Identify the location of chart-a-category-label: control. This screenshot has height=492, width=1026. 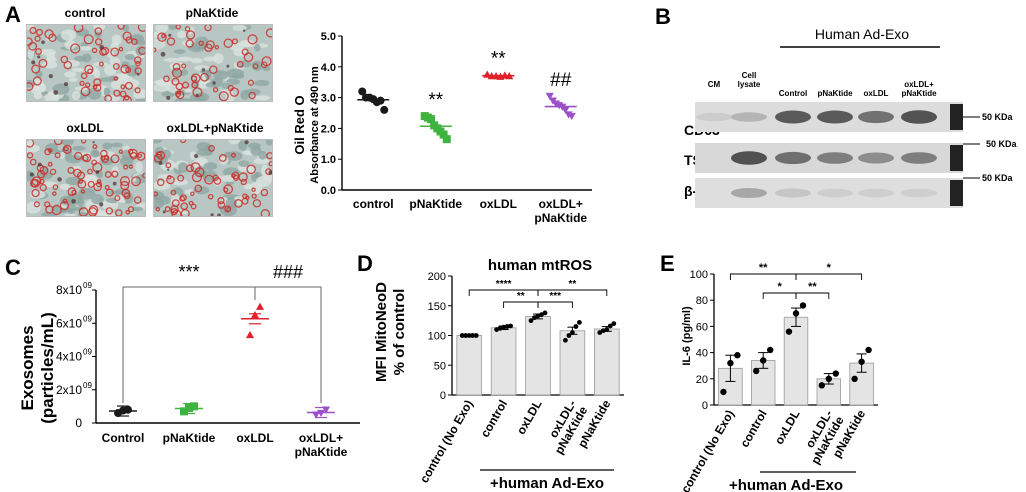
(373, 204).